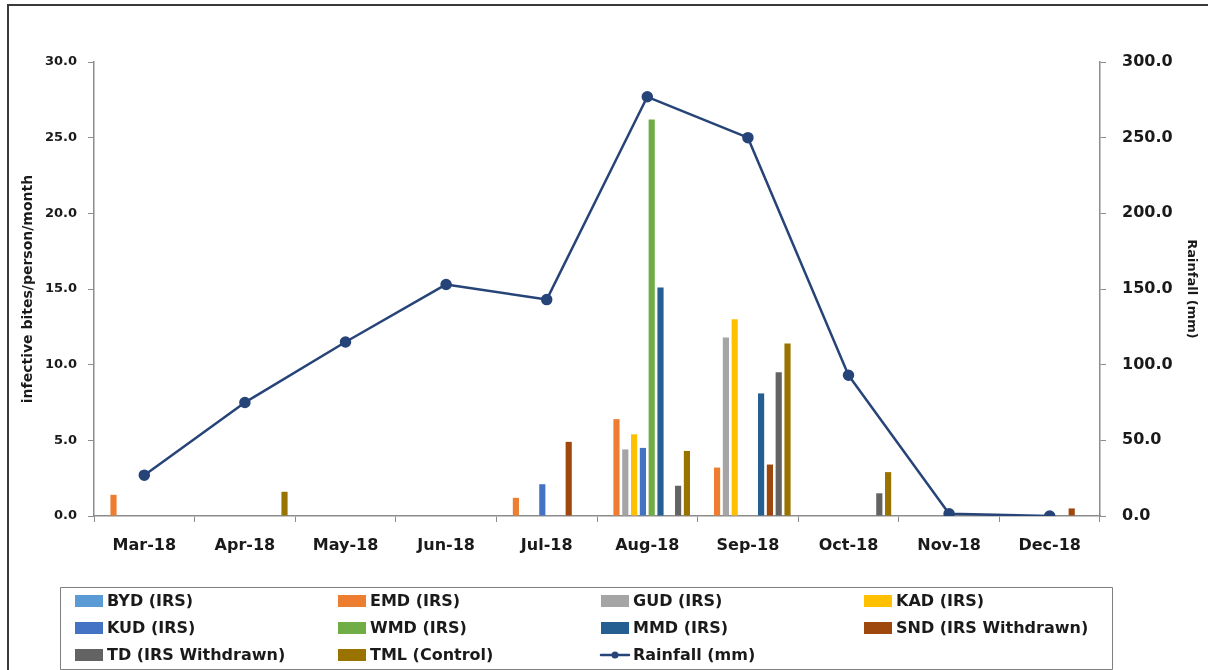 This screenshot has width=1208, height=670. I want to click on legend-label: MMD (IRS), so click(681, 628).